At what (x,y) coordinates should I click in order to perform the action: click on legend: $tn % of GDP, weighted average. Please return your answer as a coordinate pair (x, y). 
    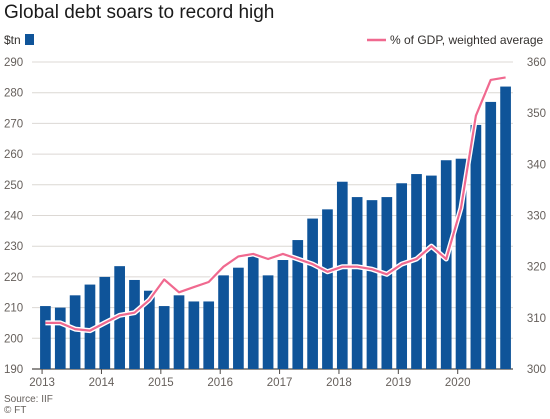
    Looking at the image, I should click on (274, 40).